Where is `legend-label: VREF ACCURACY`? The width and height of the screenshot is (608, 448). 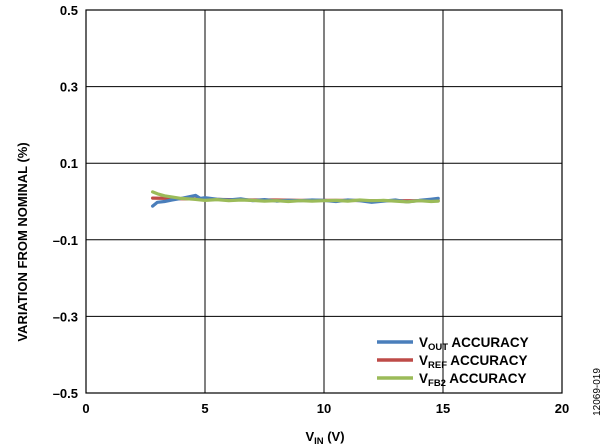 legend-label: VREF ACCURACY is located at coordinates (473, 362).